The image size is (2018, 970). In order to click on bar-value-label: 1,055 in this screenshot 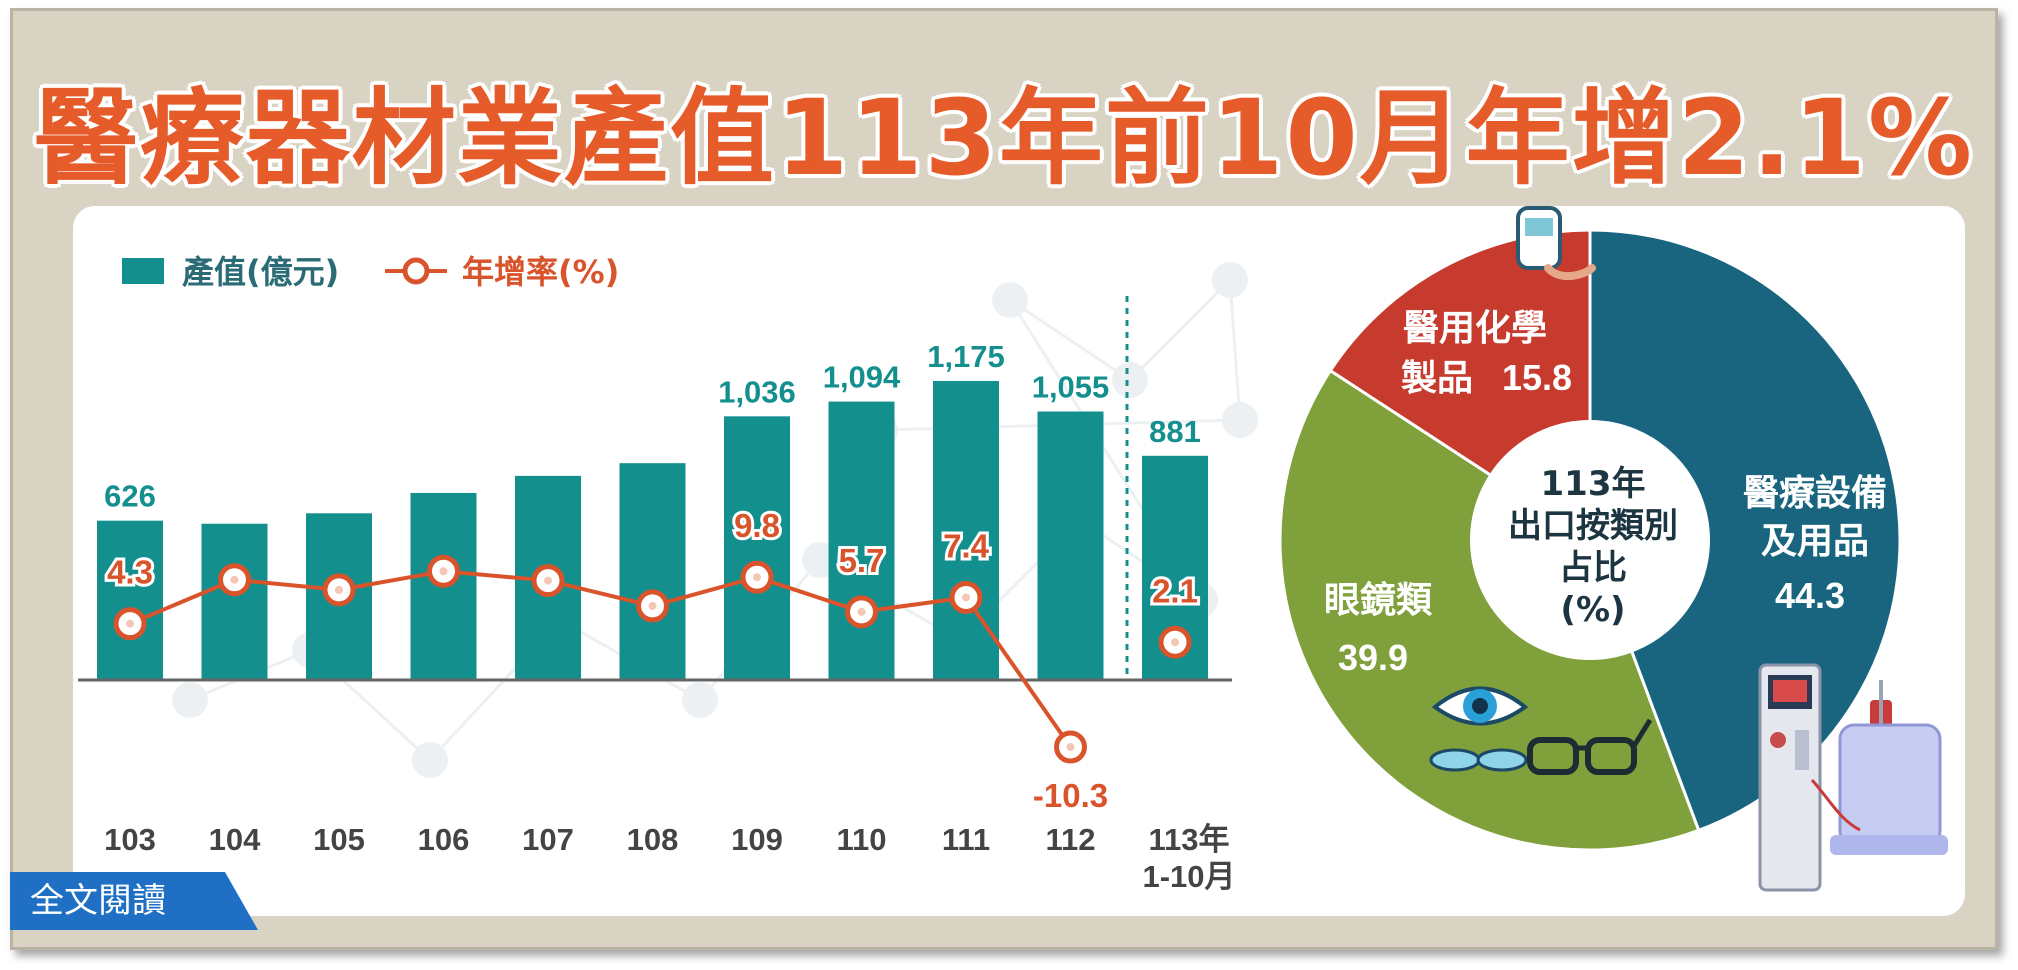, I will do `click(1071, 387)`.